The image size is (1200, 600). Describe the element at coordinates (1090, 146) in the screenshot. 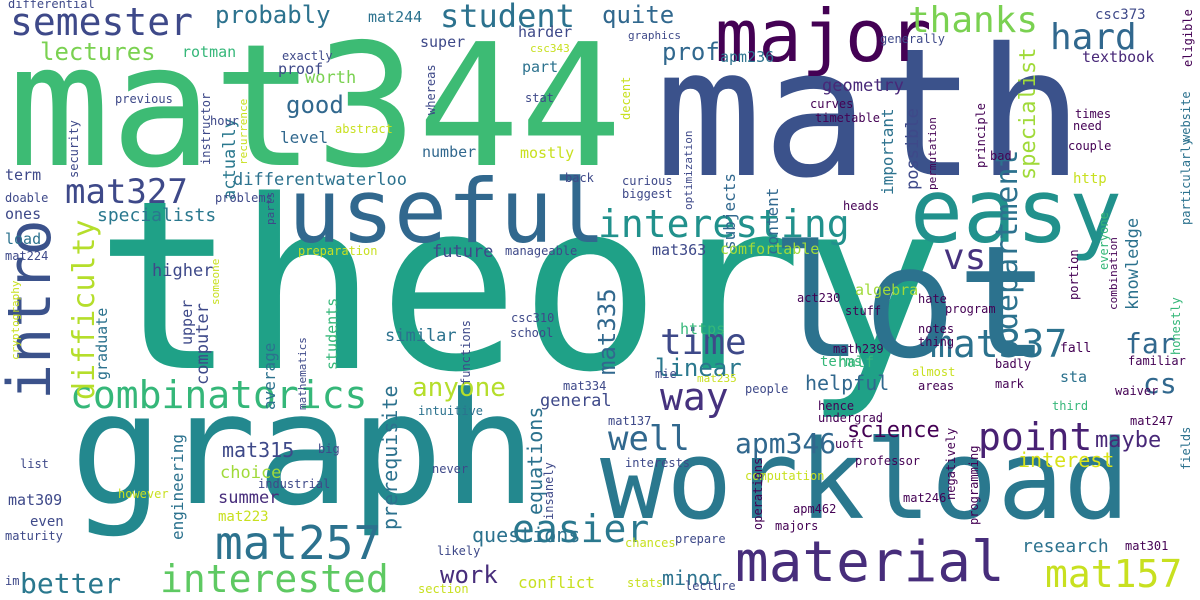

I see `word-couple: couple` at that location.